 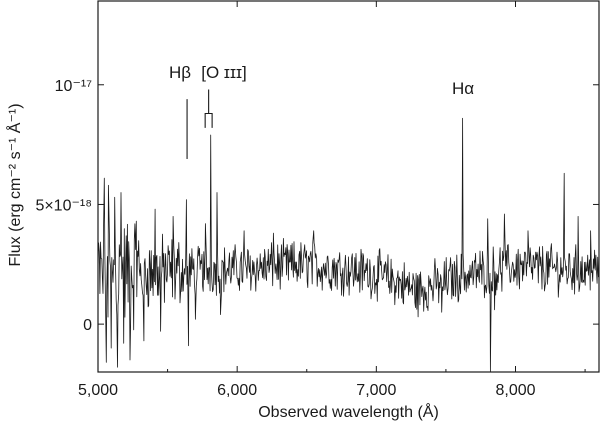 I want to click on x-tick-label: 8,000, so click(x=515, y=390).